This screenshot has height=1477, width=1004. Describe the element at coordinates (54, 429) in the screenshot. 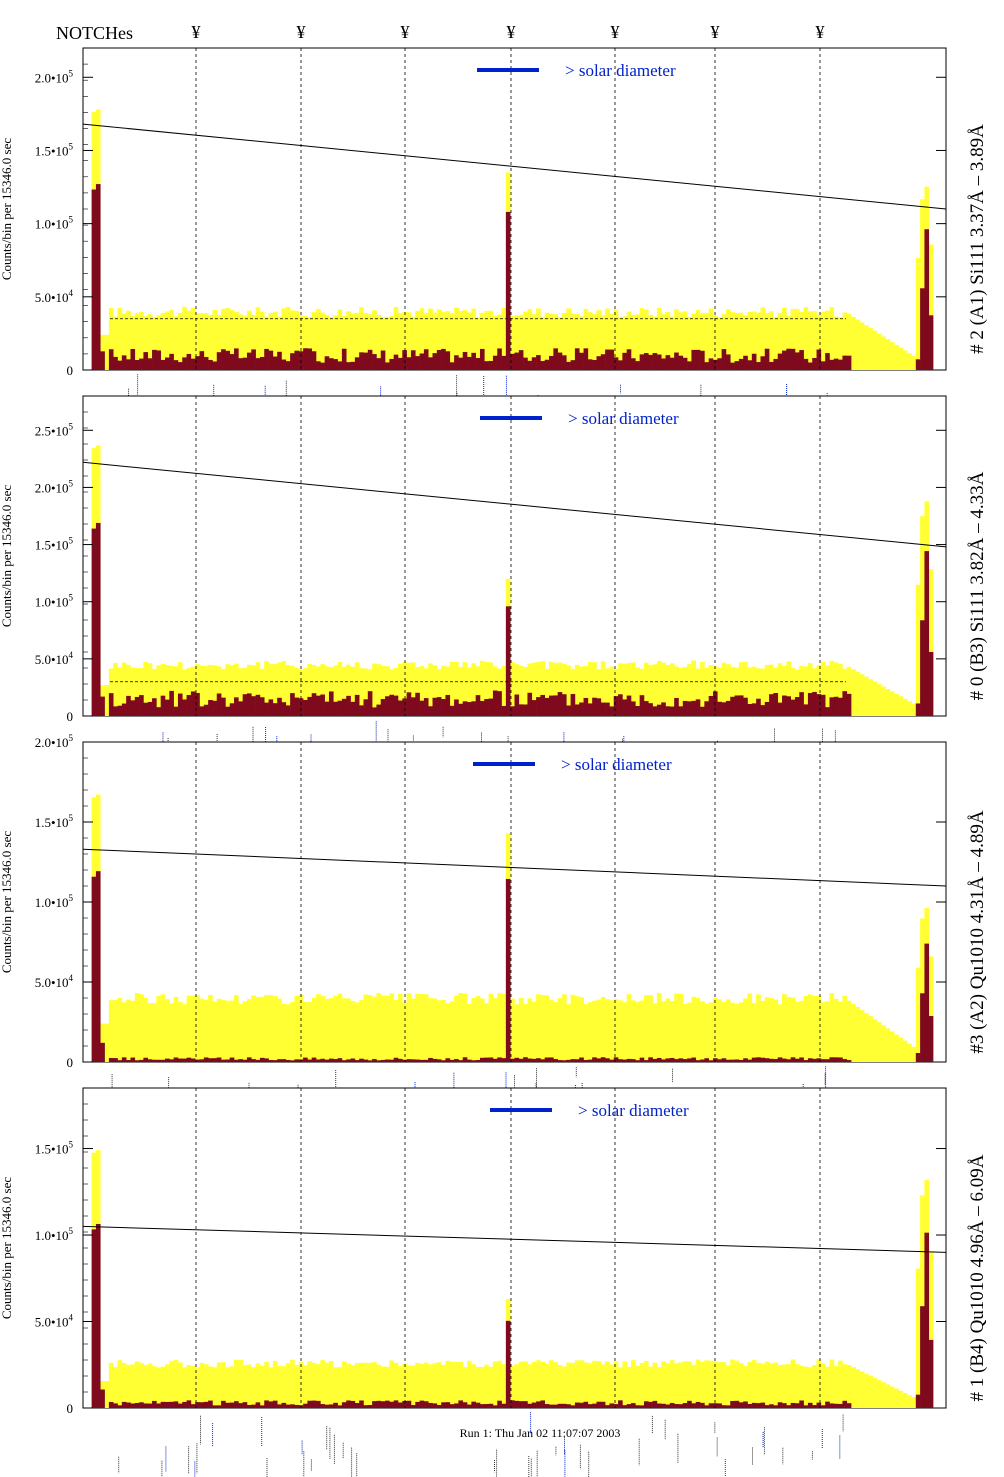

I see `y-tick-label: 2.5•105` at that location.